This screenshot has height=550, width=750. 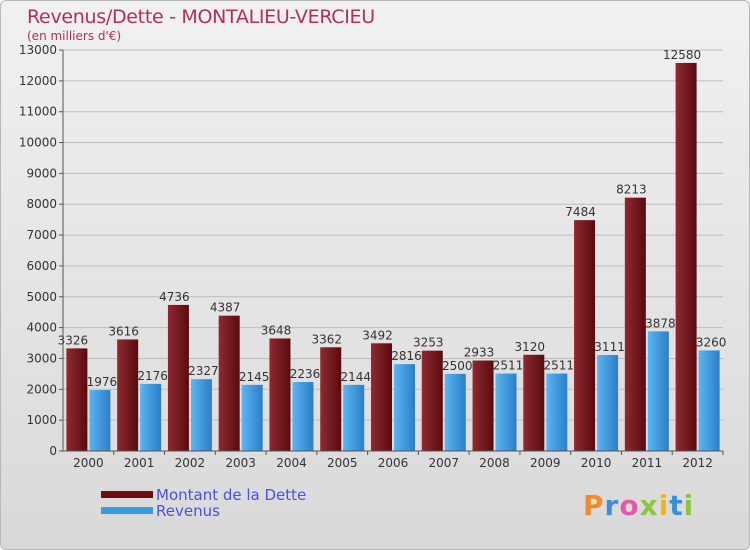 I want to click on data-label-revenus: 3878, so click(x=660, y=323).